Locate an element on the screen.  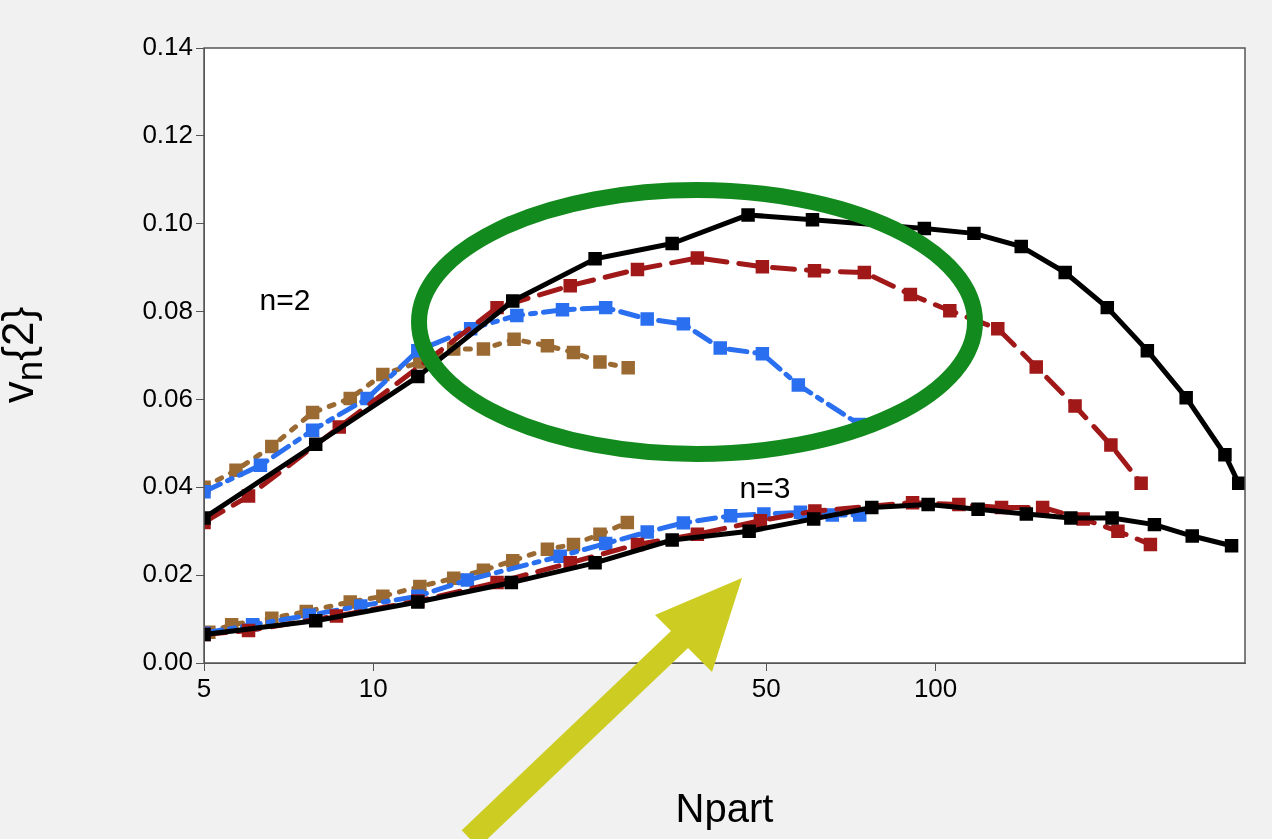
x-tick-label: 100 is located at coordinates (935, 687).